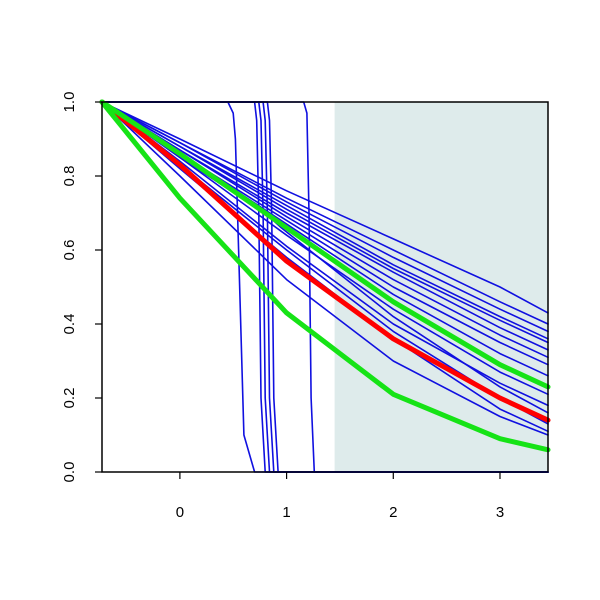  I want to click on y-tick-label-2: 0.4, so click(69, 324).